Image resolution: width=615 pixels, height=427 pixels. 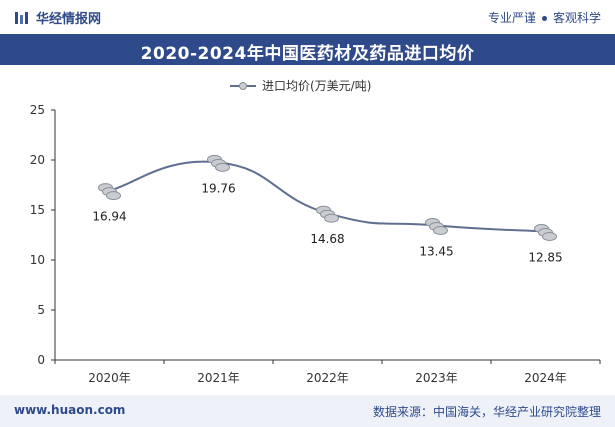 I want to click on x-tick-label: 2022年, so click(x=327, y=378).